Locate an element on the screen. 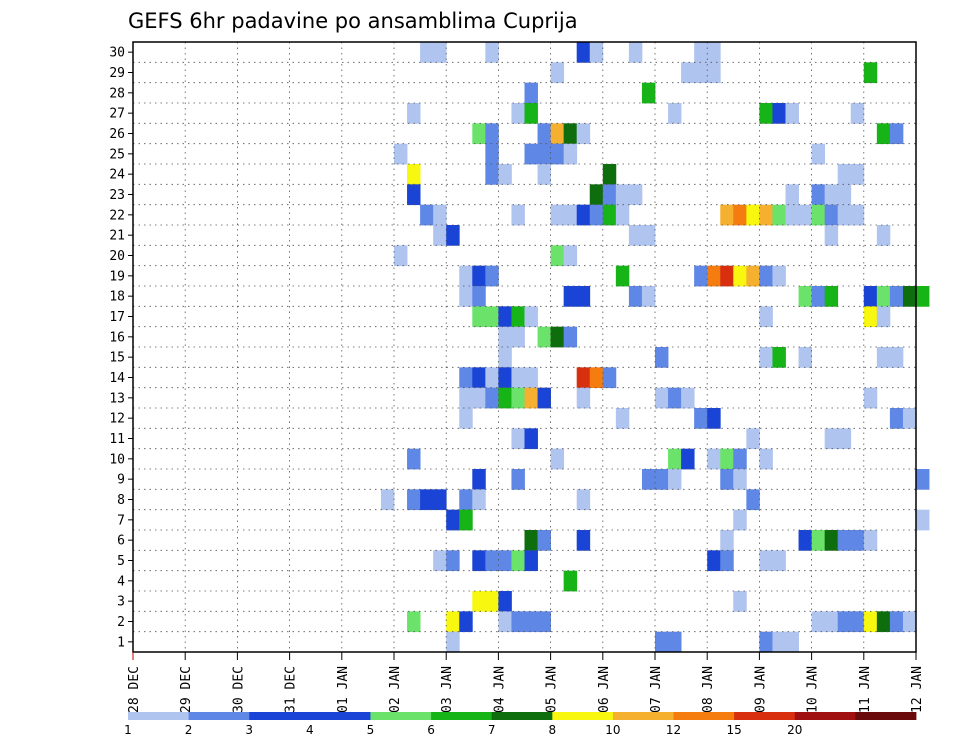  y-tick-label: 11 is located at coordinates (117, 439).